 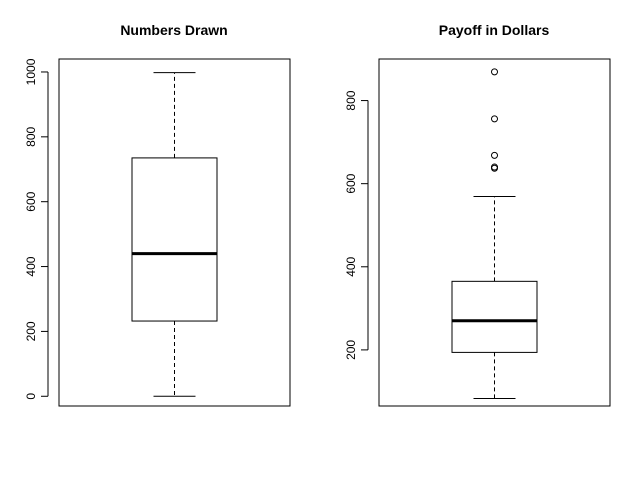 What do you see at coordinates (494, 30) in the screenshot?
I see `chart-title-payoff-in-dollars: Payoff in Dollars` at bounding box center [494, 30].